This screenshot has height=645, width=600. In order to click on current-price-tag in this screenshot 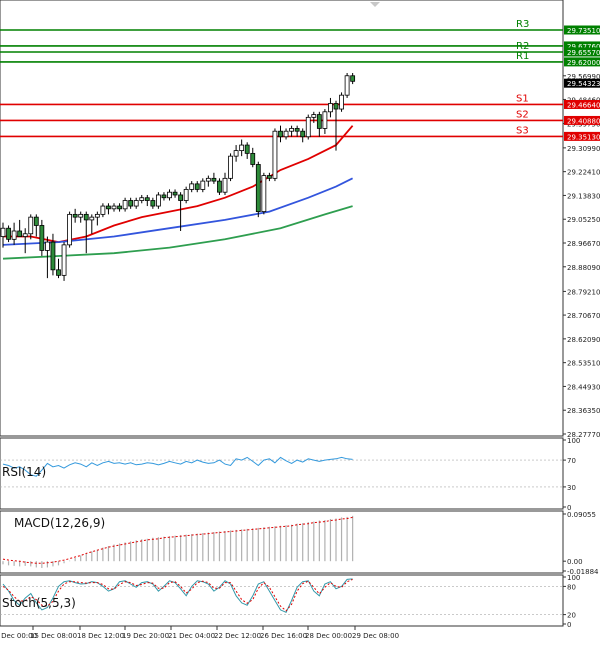, I will do `click(582, 83)`.